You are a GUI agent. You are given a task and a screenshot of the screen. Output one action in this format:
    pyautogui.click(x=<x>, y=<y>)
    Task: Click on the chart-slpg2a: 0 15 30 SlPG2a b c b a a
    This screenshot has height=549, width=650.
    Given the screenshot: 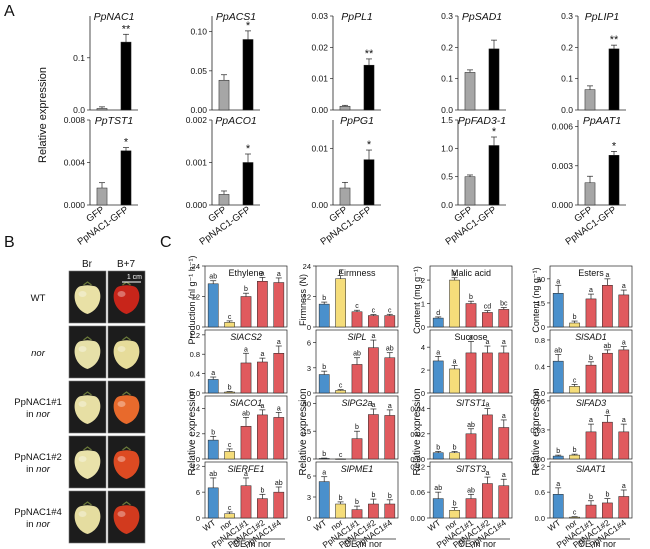 What is the action you would take?
    pyautogui.click(x=351, y=429)
    